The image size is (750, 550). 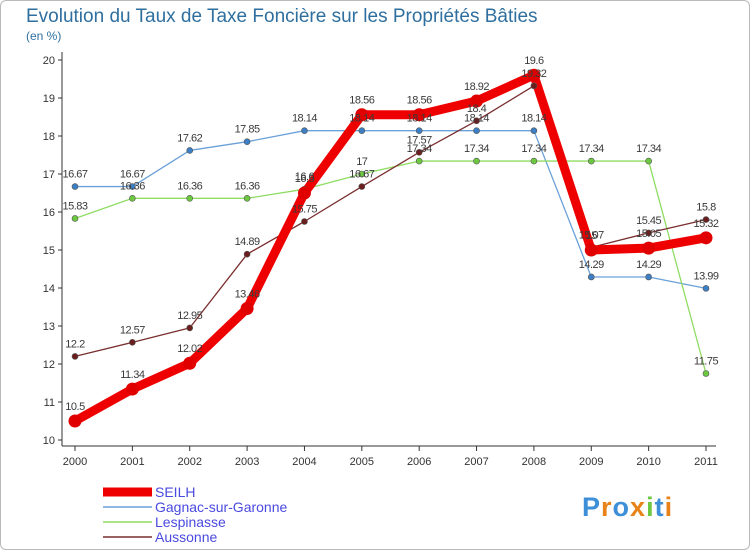 What do you see at coordinates (705, 224) in the screenshot?
I see `data-label: 15.32` at bounding box center [705, 224].